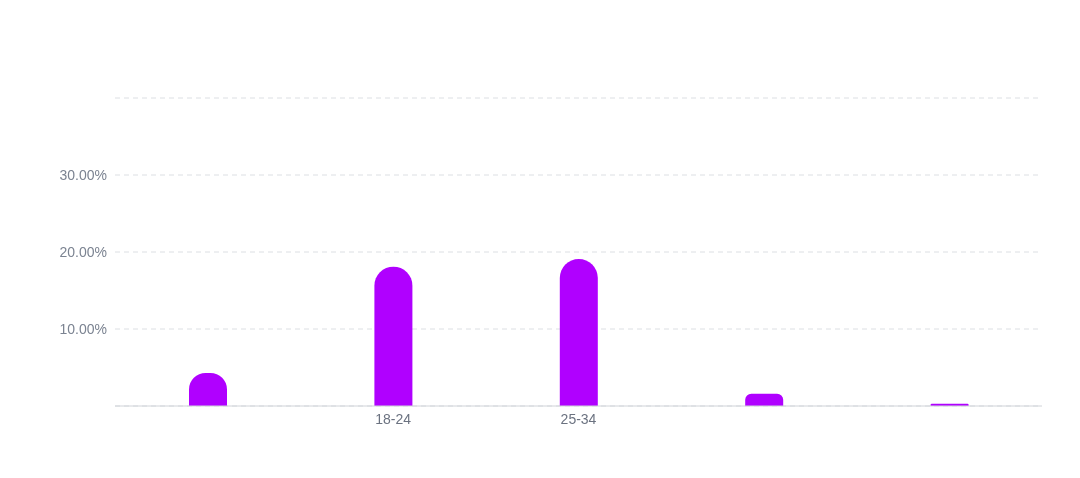 Image resolution: width=1080 pixels, height=478 pixels. I want to click on y-tick-label: 20.00%, so click(83, 251).